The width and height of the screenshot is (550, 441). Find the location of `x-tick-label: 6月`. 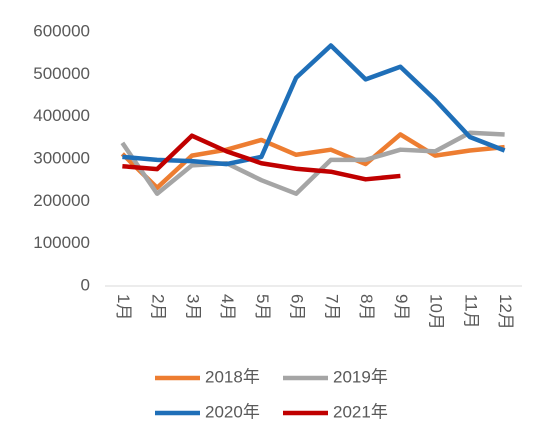

x-tick-label: 6月 is located at coordinates (297, 307).